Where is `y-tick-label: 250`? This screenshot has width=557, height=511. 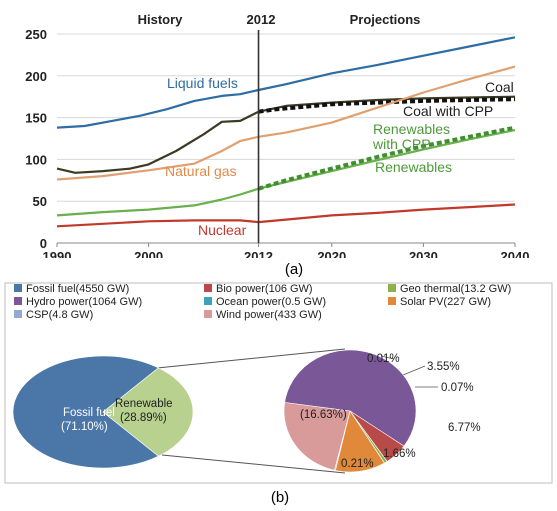
y-tick-label: 250 is located at coordinates (36, 34).